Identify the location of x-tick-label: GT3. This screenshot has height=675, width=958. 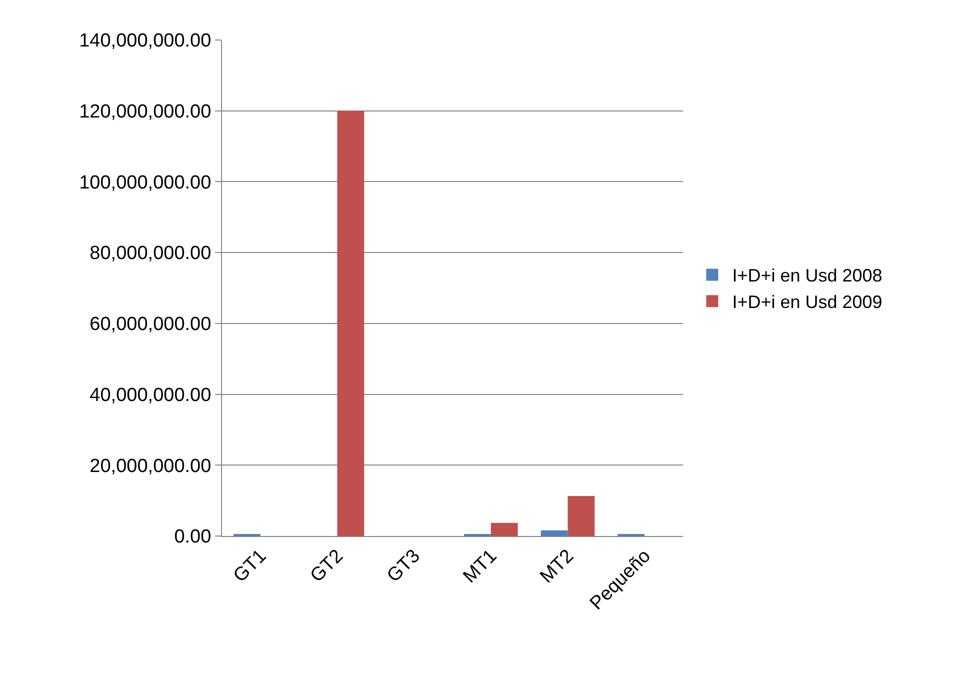
(403, 566).